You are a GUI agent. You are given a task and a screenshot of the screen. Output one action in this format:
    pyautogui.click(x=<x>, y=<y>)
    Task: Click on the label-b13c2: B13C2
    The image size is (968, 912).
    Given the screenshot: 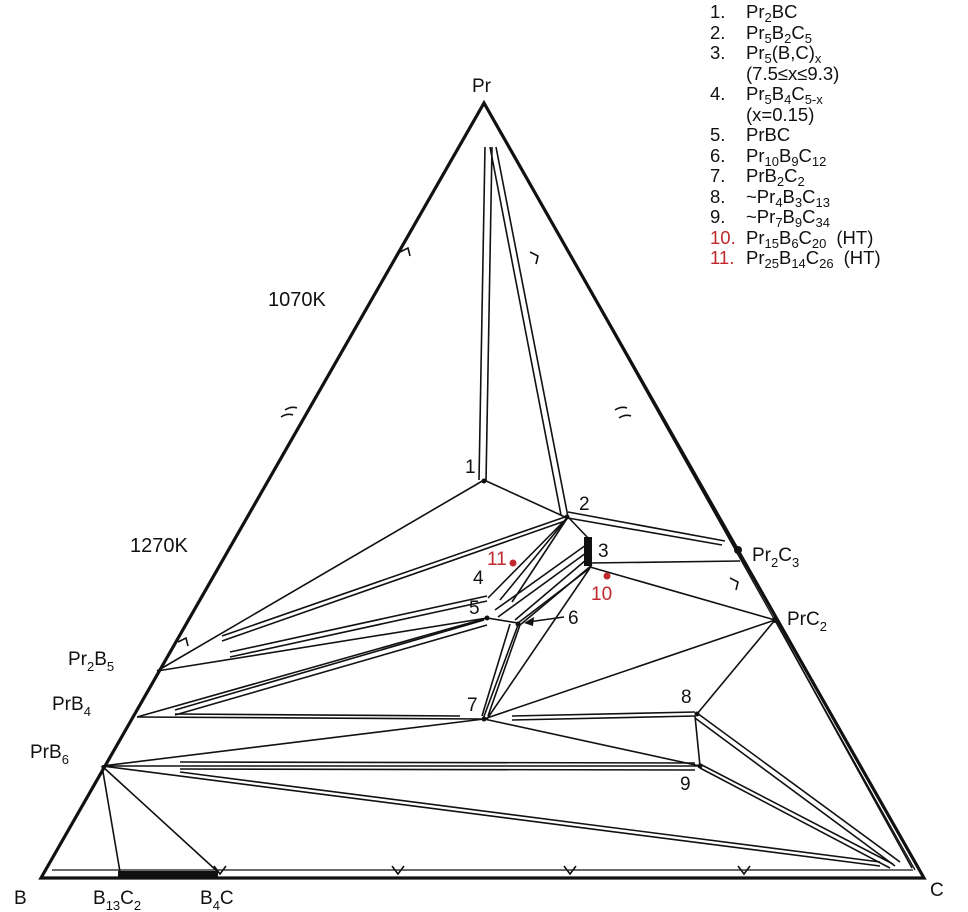 What is the action you would take?
    pyautogui.click(x=117, y=900)
    